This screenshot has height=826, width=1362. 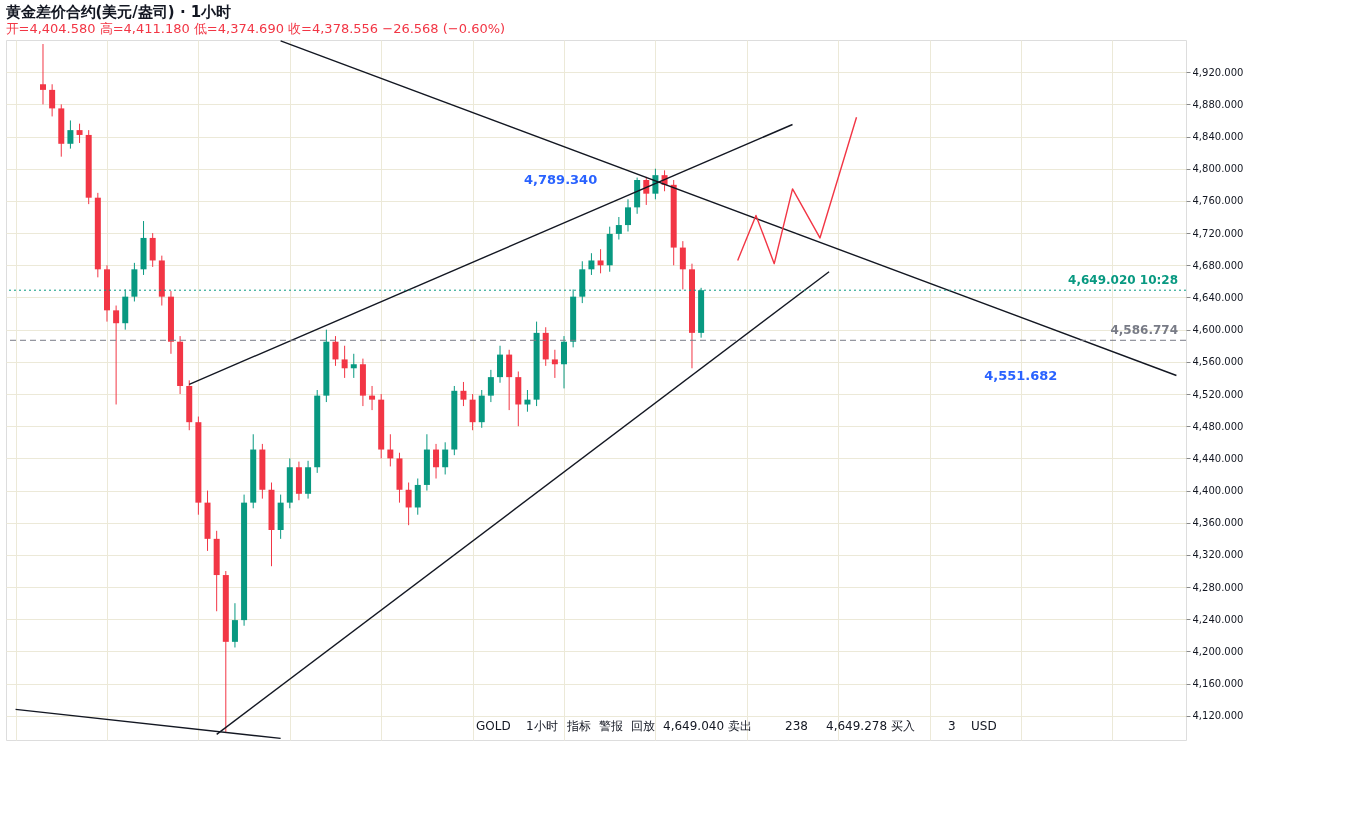 What do you see at coordinates (118, 12) in the screenshot?
I see `chart-title: 黄金差价合约(美元/盎司) · 1小时` at bounding box center [118, 12].